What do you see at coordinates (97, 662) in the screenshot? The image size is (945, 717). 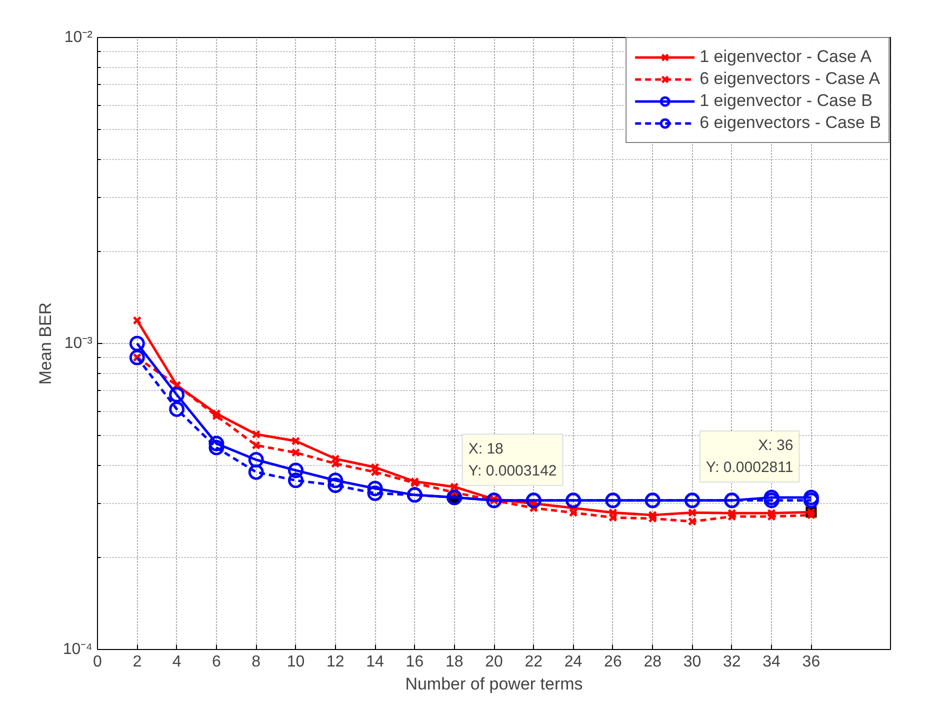 I see `x-tick-label: 0` at bounding box center [97, 662].